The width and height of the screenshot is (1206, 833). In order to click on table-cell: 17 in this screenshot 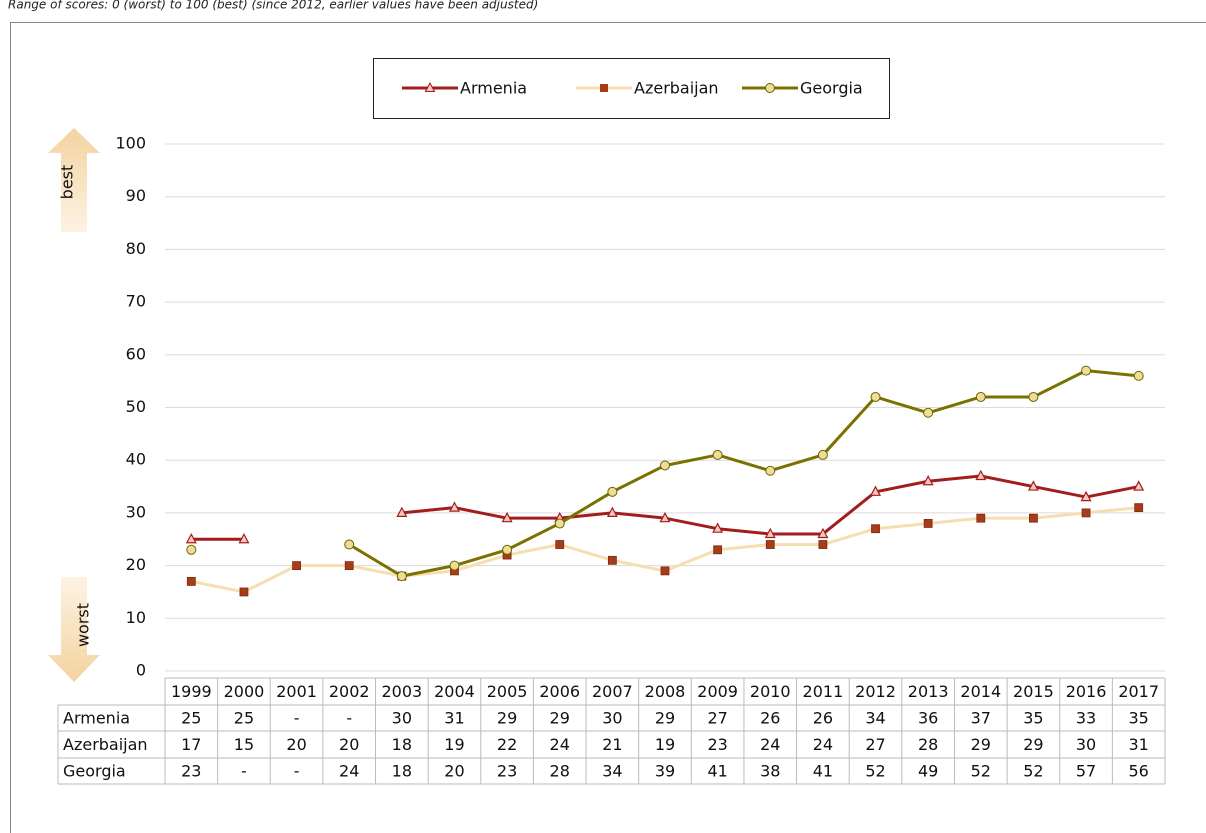, I will do `click(191, 744)`.